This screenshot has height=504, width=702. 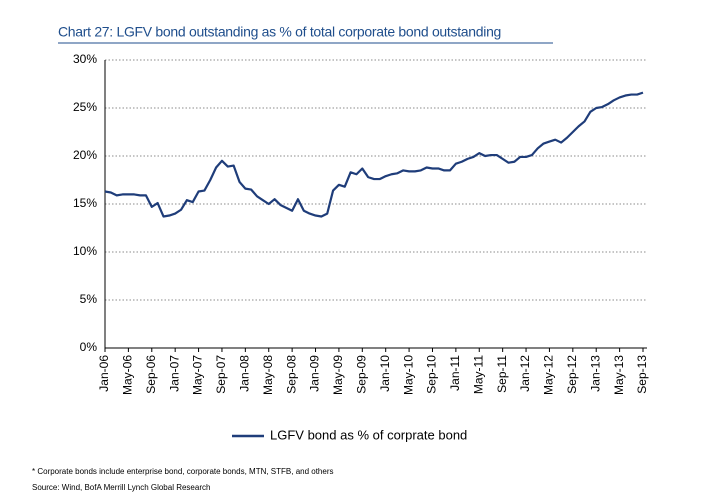 I want to click on x-tick-label: May-11, so click(x=478, y=374).